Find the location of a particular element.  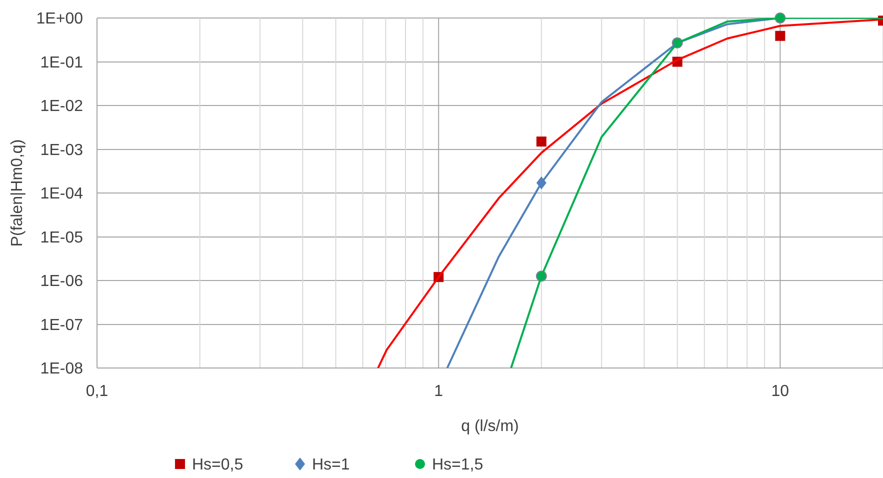

y-tick-label: 1E-02 is located at coordinates (62, 107).